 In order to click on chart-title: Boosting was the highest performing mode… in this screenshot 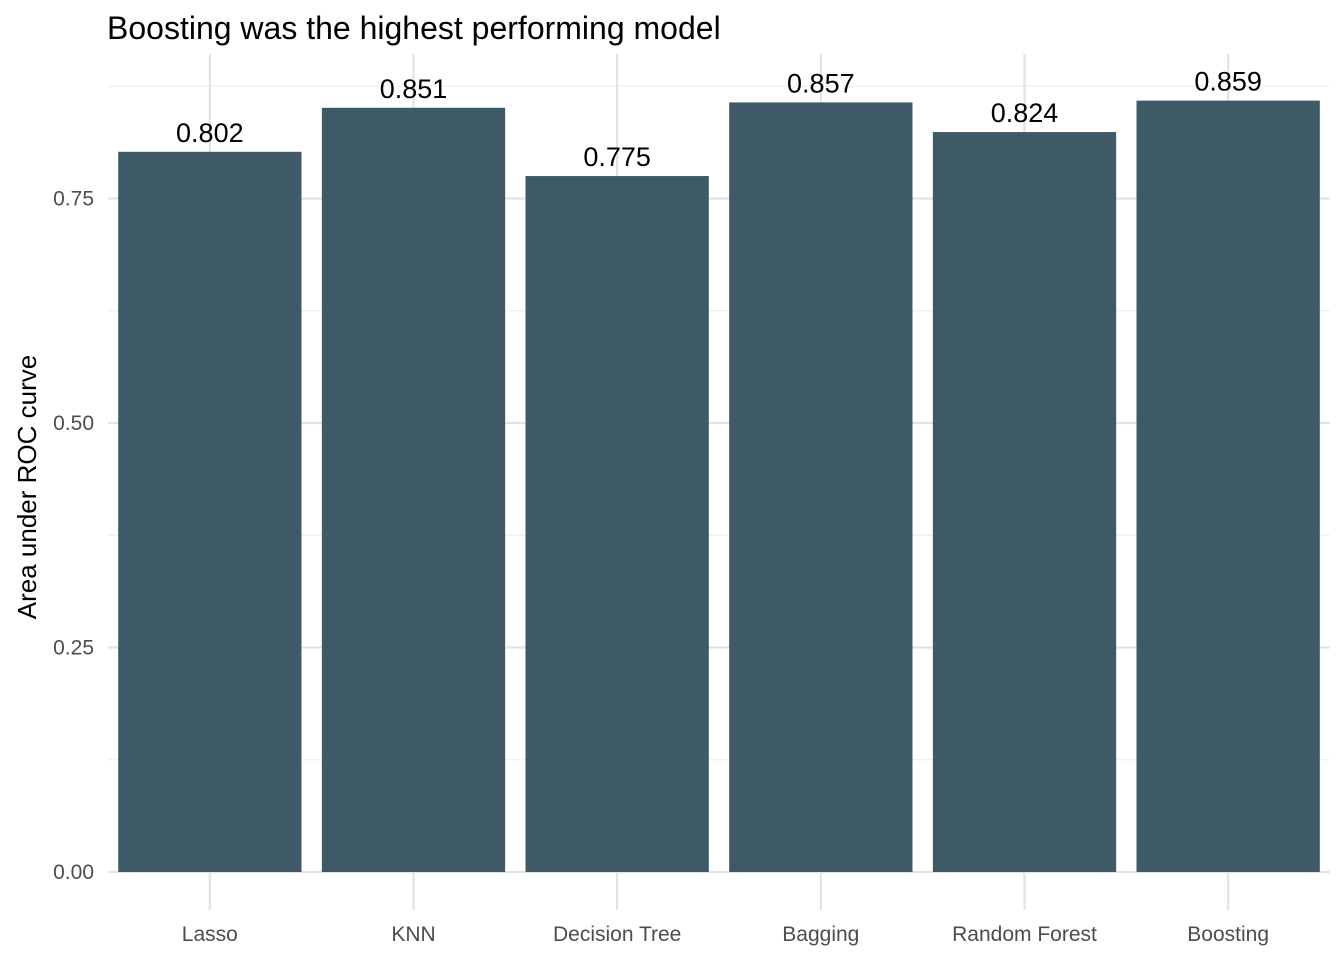, I will do `click(414, 28)`.